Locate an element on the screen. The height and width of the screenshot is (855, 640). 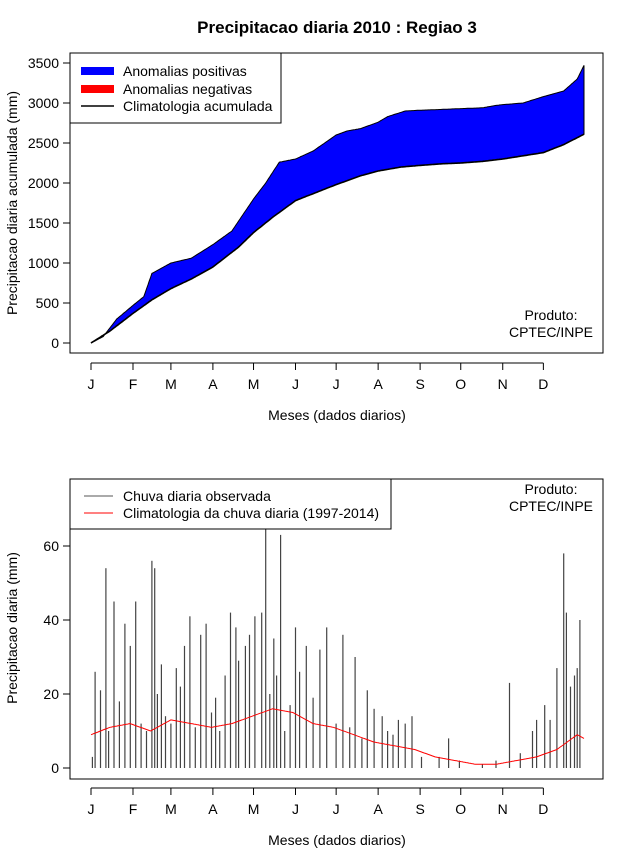
figure-title: Precipitacao diaria 2010 : Regiao 3 is located at coordinates (337, 27).